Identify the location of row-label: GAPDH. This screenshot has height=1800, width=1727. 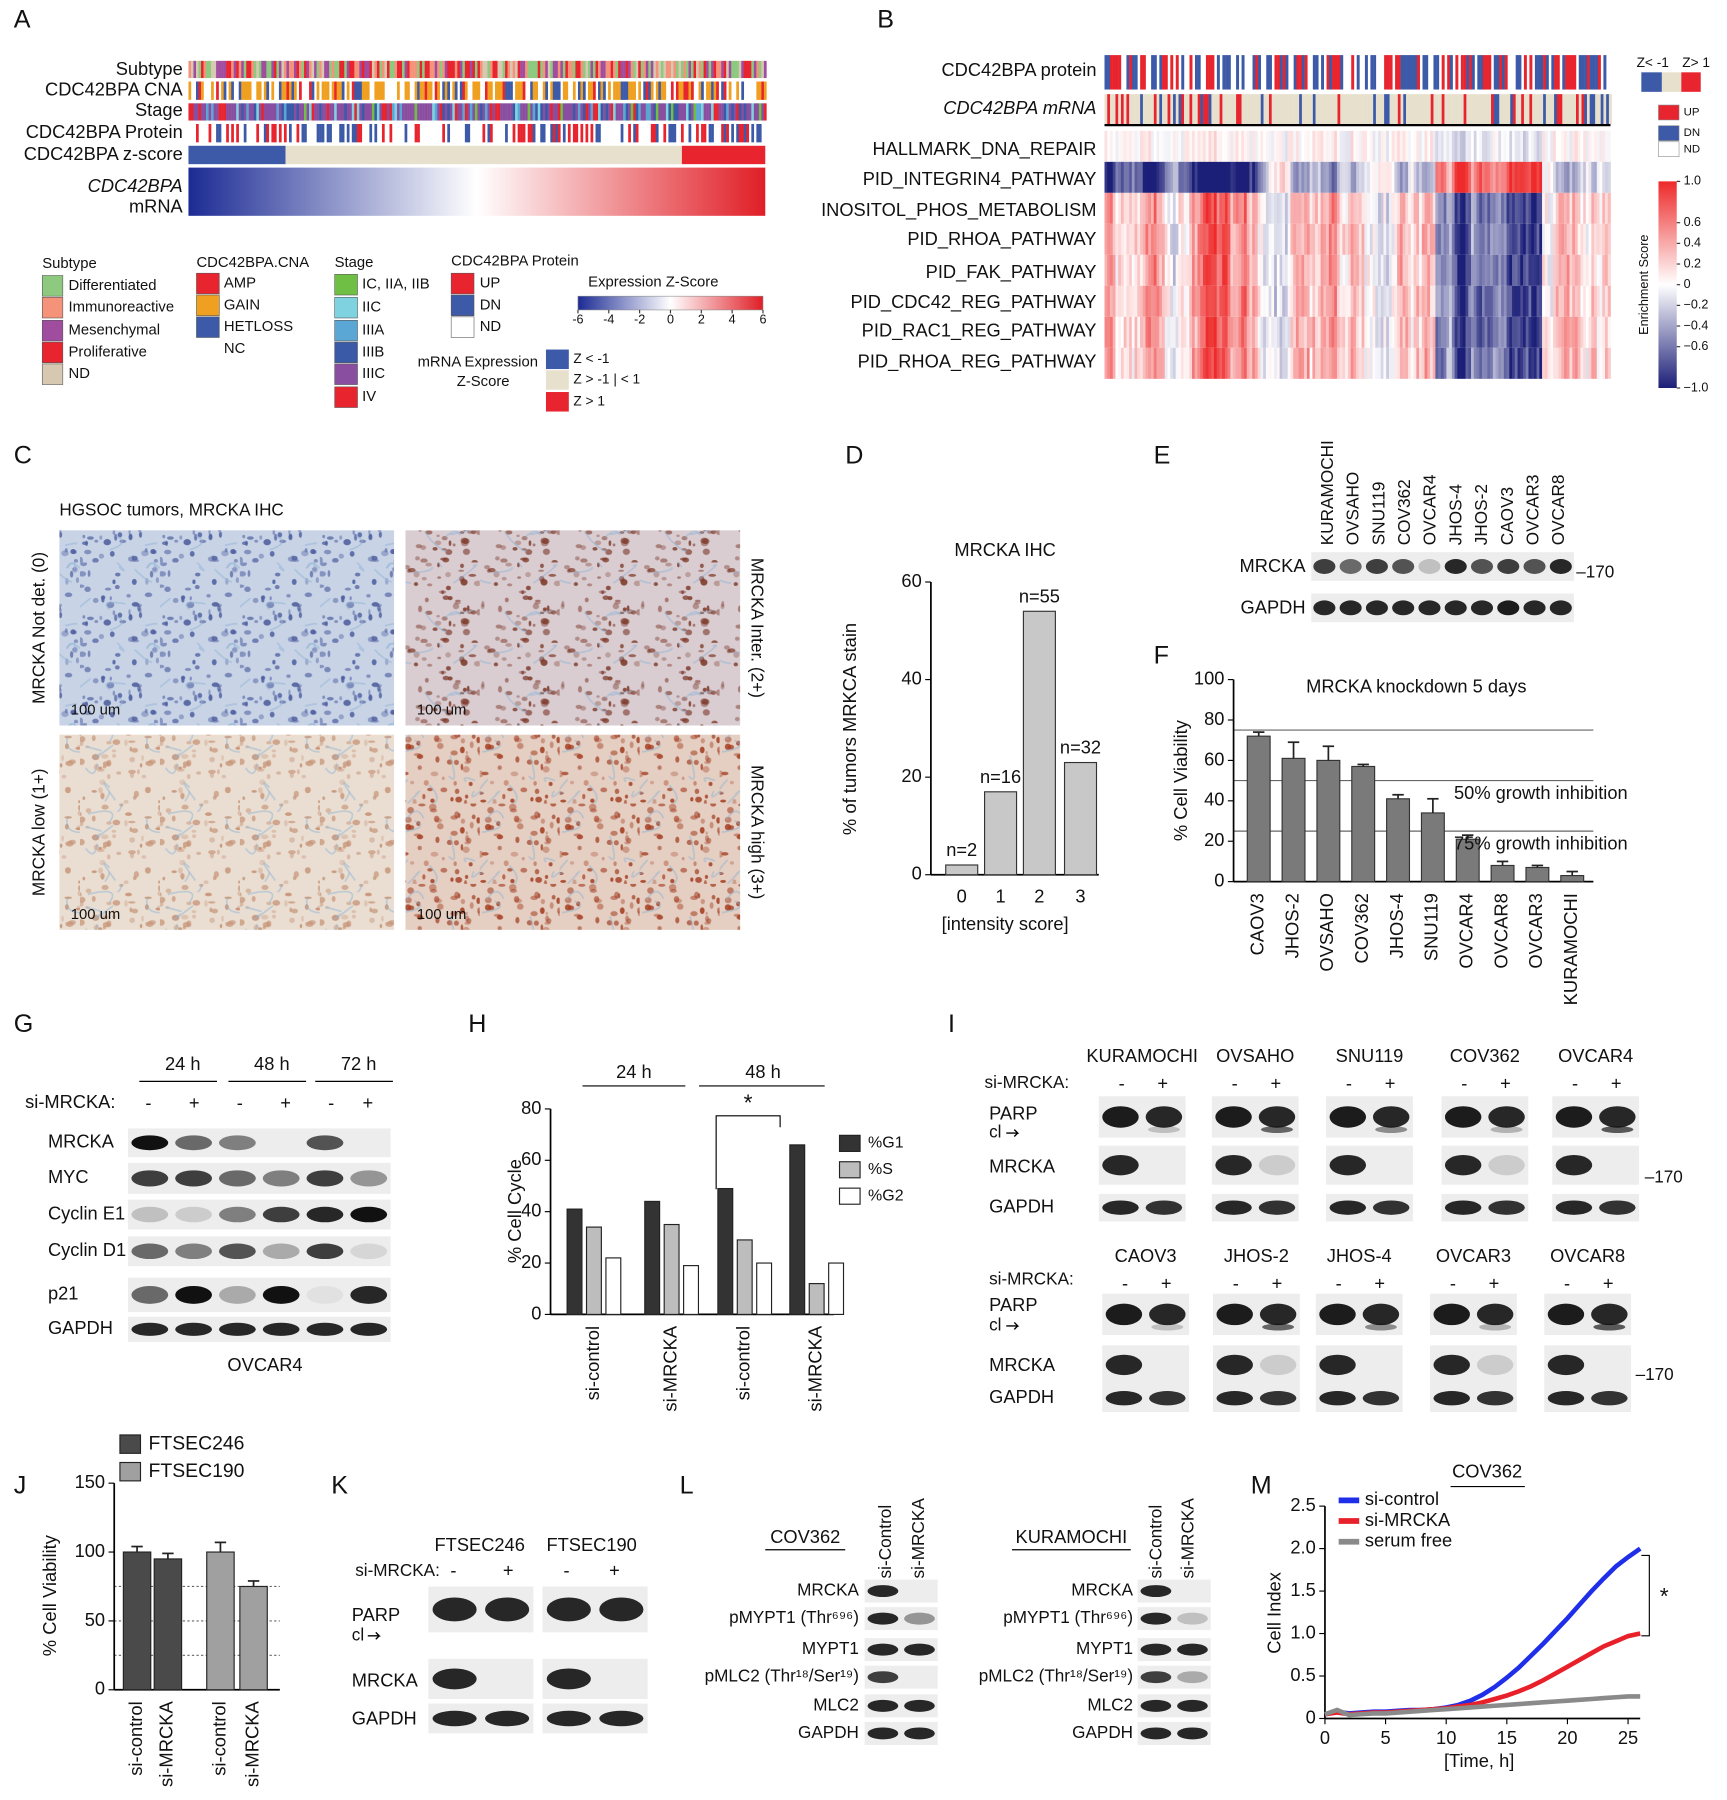
(1102, 1732).